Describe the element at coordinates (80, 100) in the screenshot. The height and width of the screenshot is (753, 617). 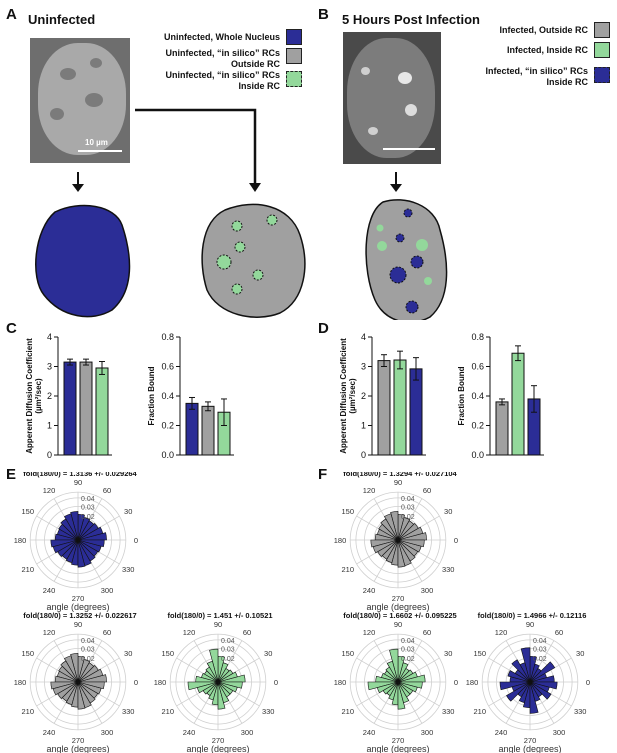
I see `micrograph-uninfected: 10 µm` at that location.